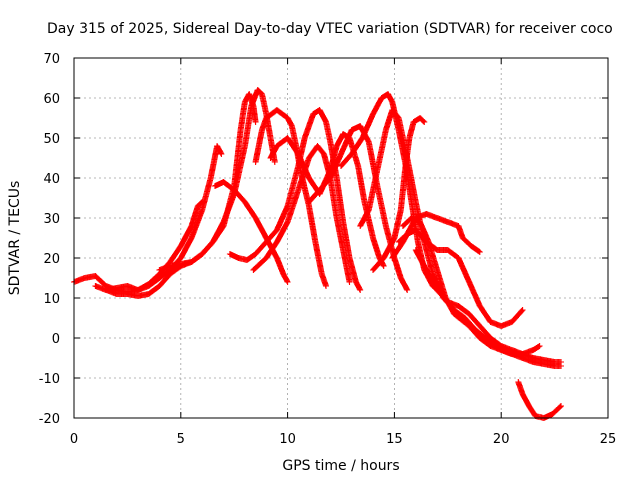 The width and height of the screenshot is (640, 480). I want to click on series-track-b, so click(149, 246).